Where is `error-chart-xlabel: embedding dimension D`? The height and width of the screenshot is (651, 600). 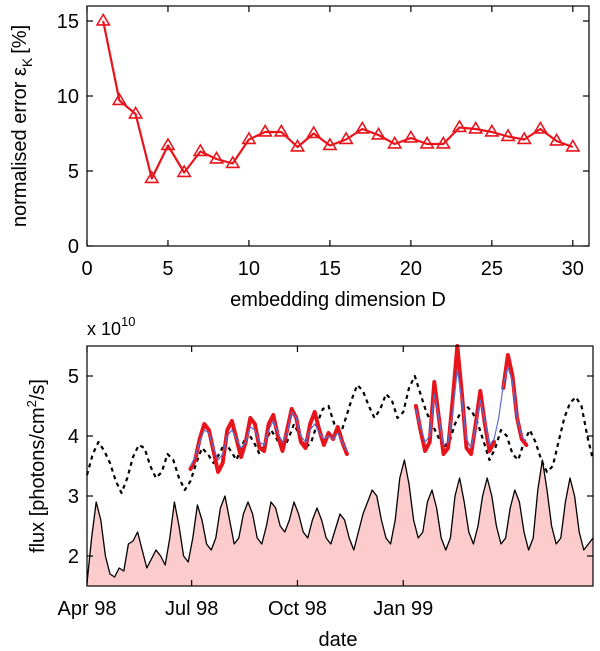 error-chart-xlabel: embedding dimension D is located at coordinates (338, 300).